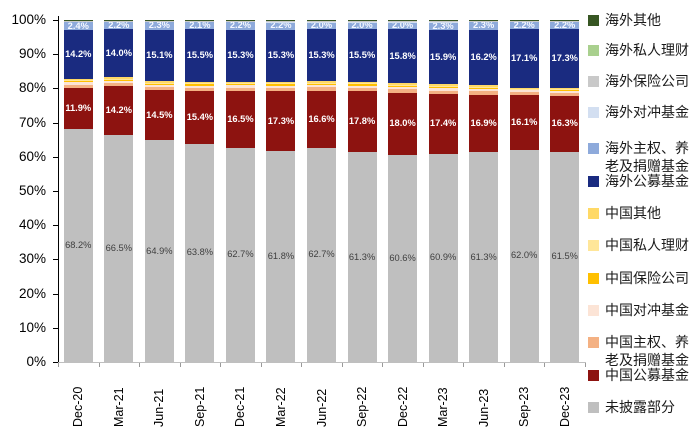 The width and height of the screenshot is (700, 430). I want to click on segment-label: 15.4%, so click(200, 116).